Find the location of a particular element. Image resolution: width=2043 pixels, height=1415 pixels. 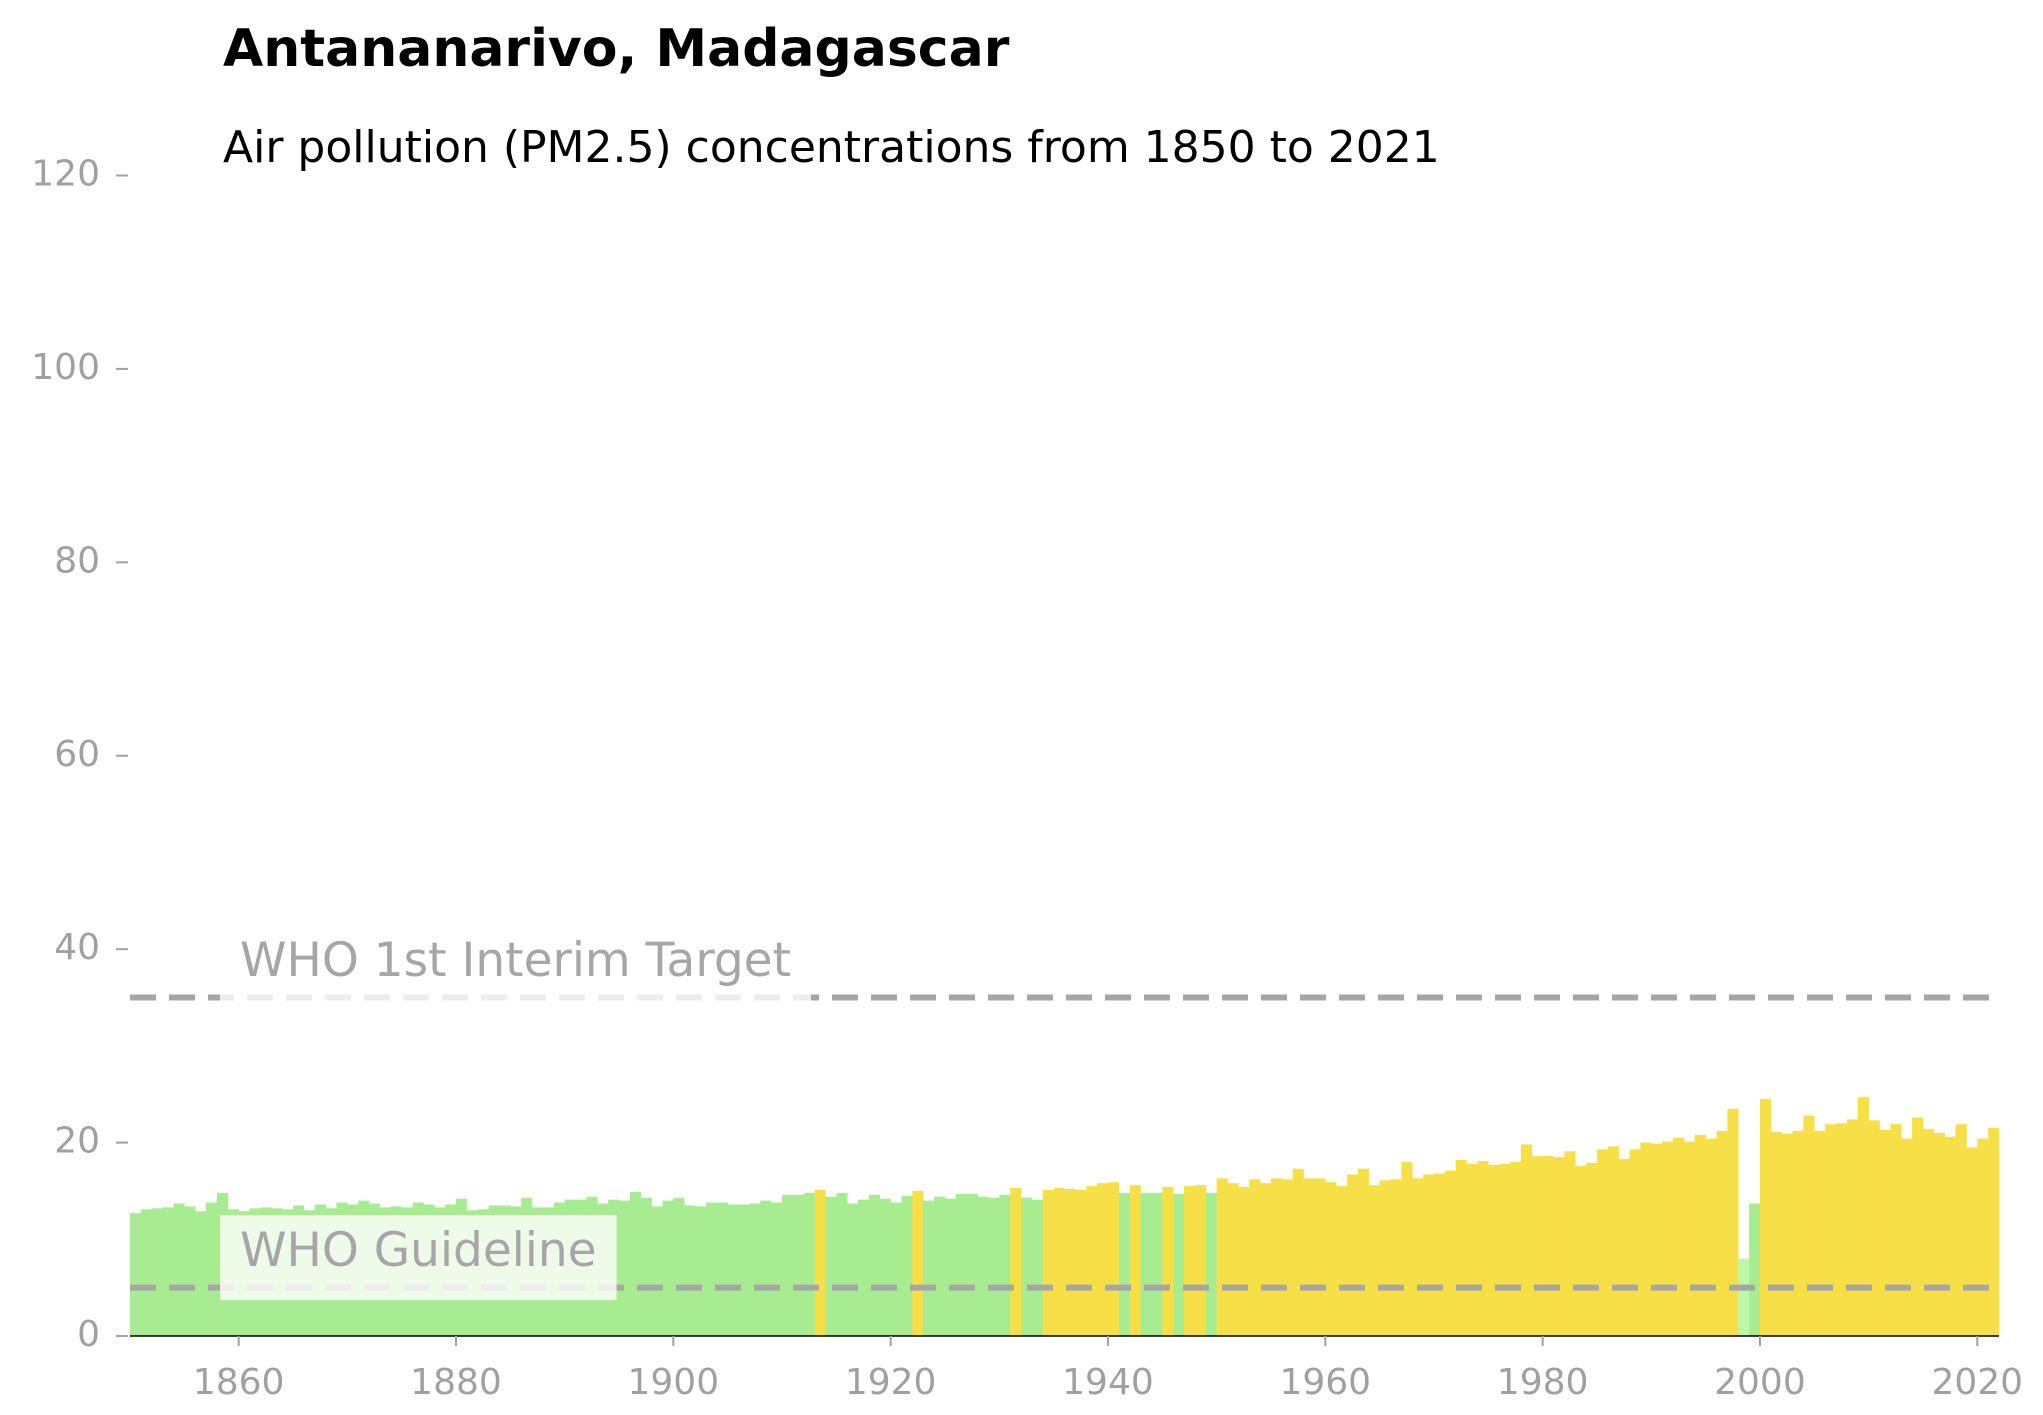

x-tick-label: 1940 is located at coordinates (1108, 1382).